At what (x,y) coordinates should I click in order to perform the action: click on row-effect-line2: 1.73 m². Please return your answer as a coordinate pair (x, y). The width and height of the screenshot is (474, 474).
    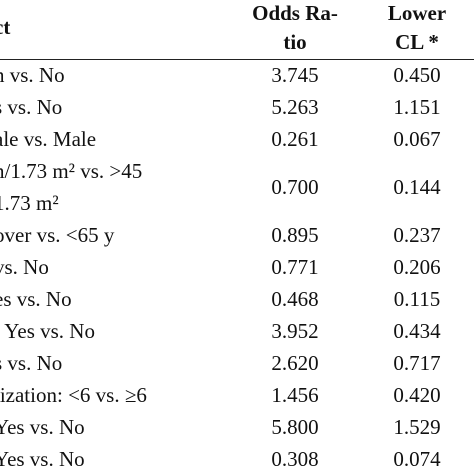
    Looking at the image, I should click on (29, 203).